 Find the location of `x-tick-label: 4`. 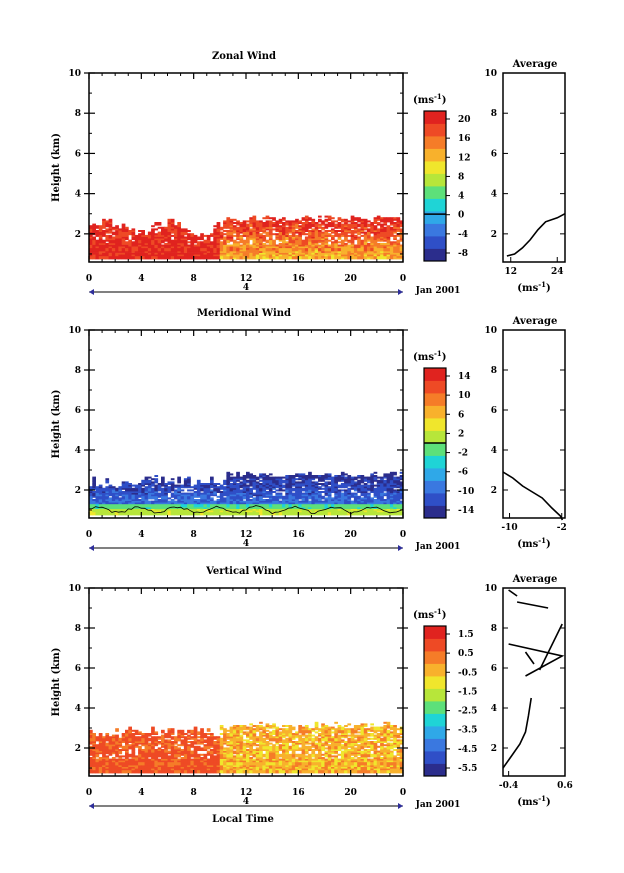

x-tick-label: 4 is located at coordinates (141, 535).